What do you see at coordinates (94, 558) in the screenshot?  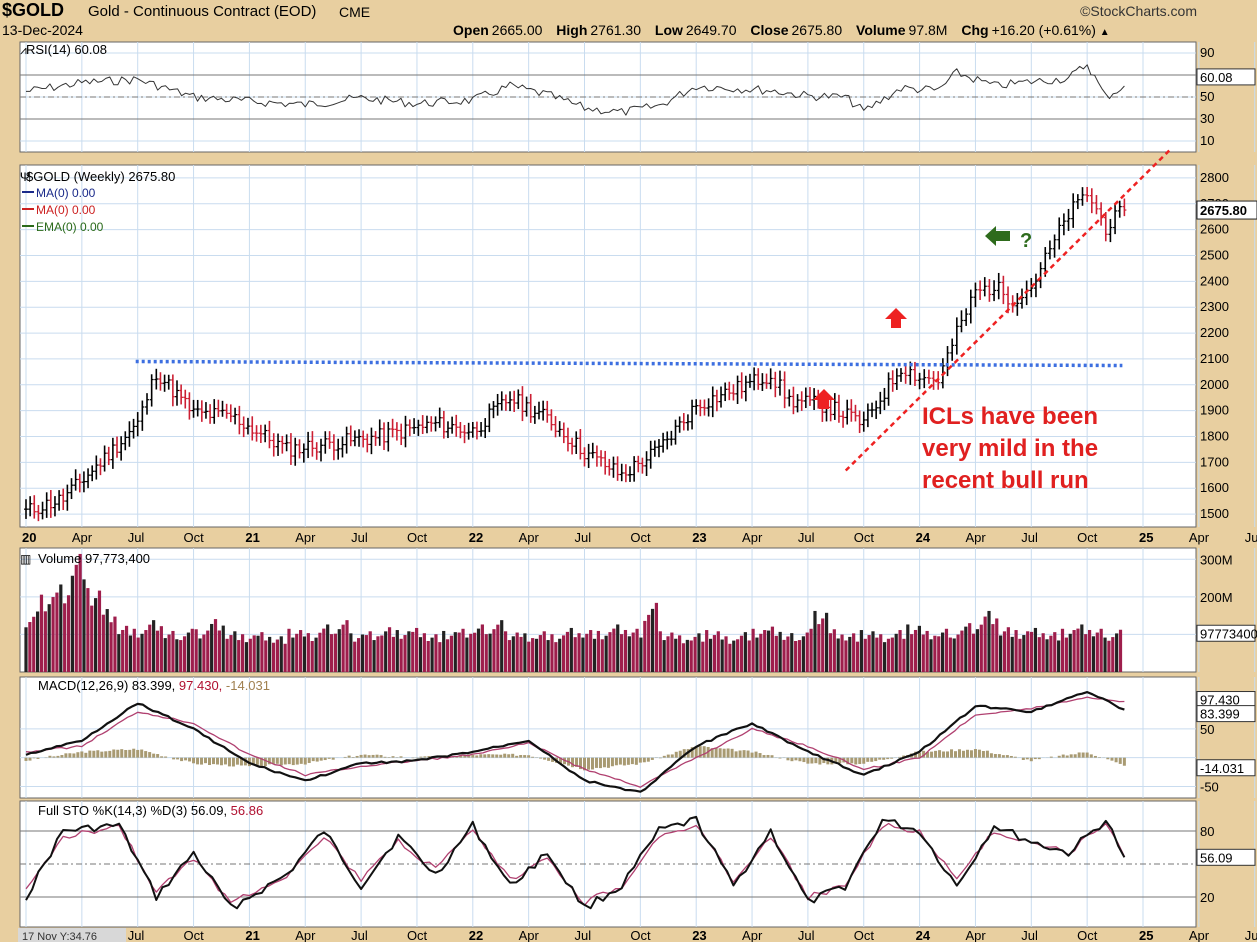 I see `volume-title: Volume 97,773,400` at bounding box center [94, 558].